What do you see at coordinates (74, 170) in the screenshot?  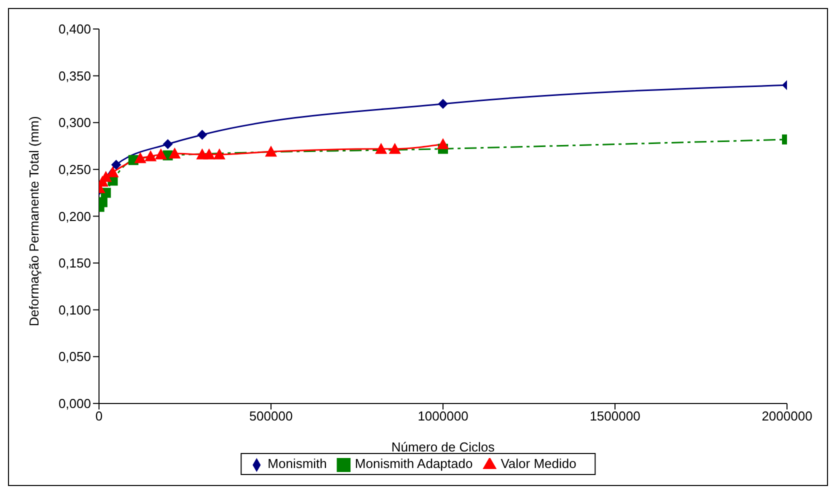 I see `y-tick-label: 0,250` at bounding box center [74, 170].